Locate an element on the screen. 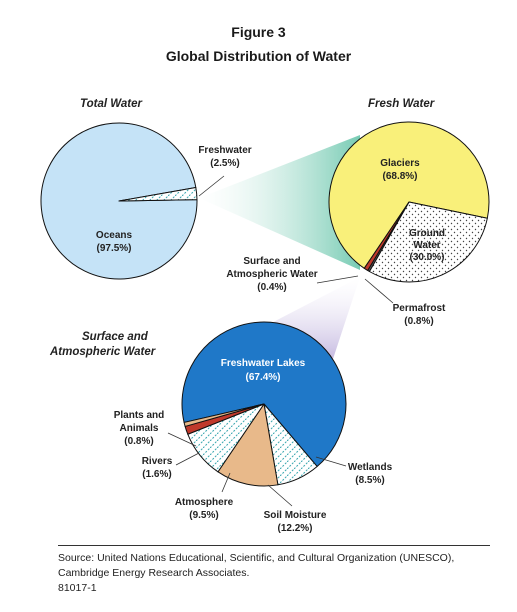 Image resolution: width=517 pixels, height=612 pixels. pie-slice-permafrost is located at coordinates (386, 236).